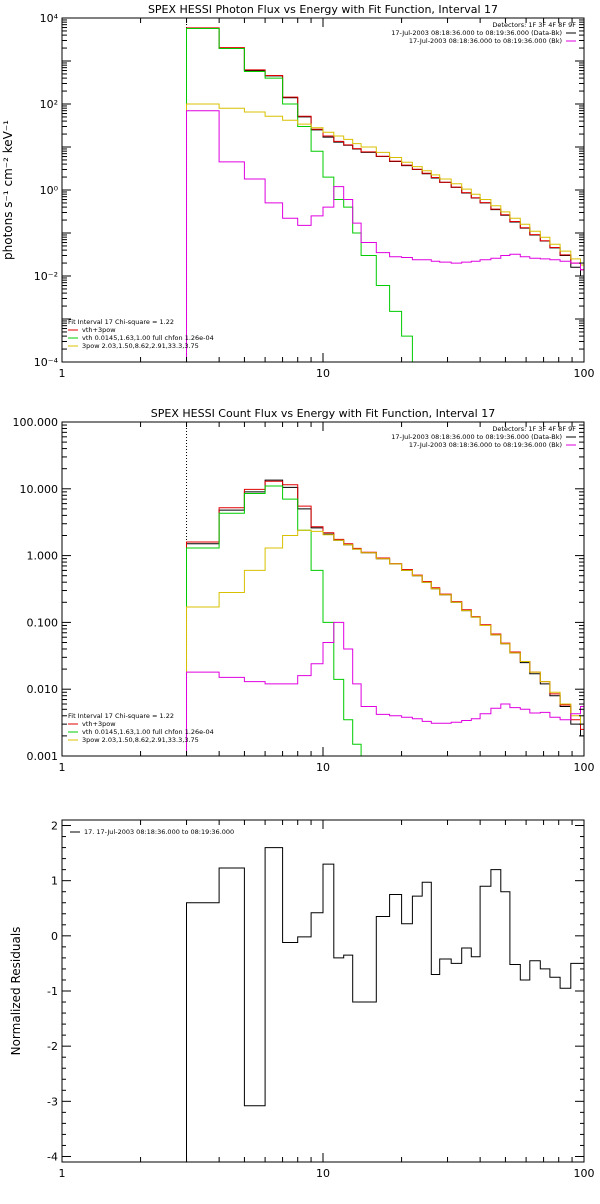  I want to click on y-tick-label: 1.000, so click(43, 556).